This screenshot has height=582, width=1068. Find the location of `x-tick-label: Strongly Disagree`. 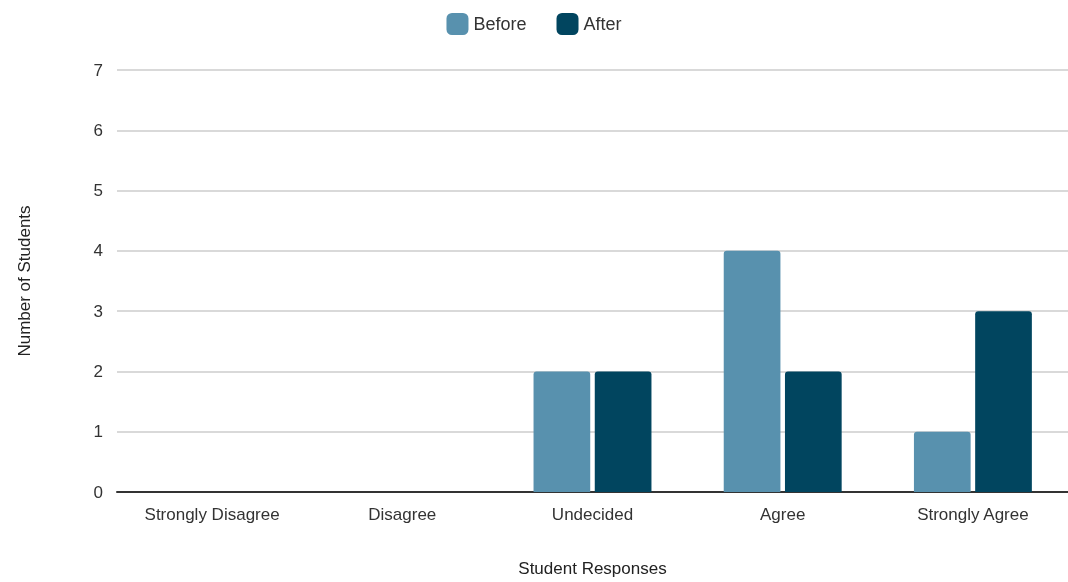

x-tick-label: Strongly Disagree is located at coordinates (212, 514).